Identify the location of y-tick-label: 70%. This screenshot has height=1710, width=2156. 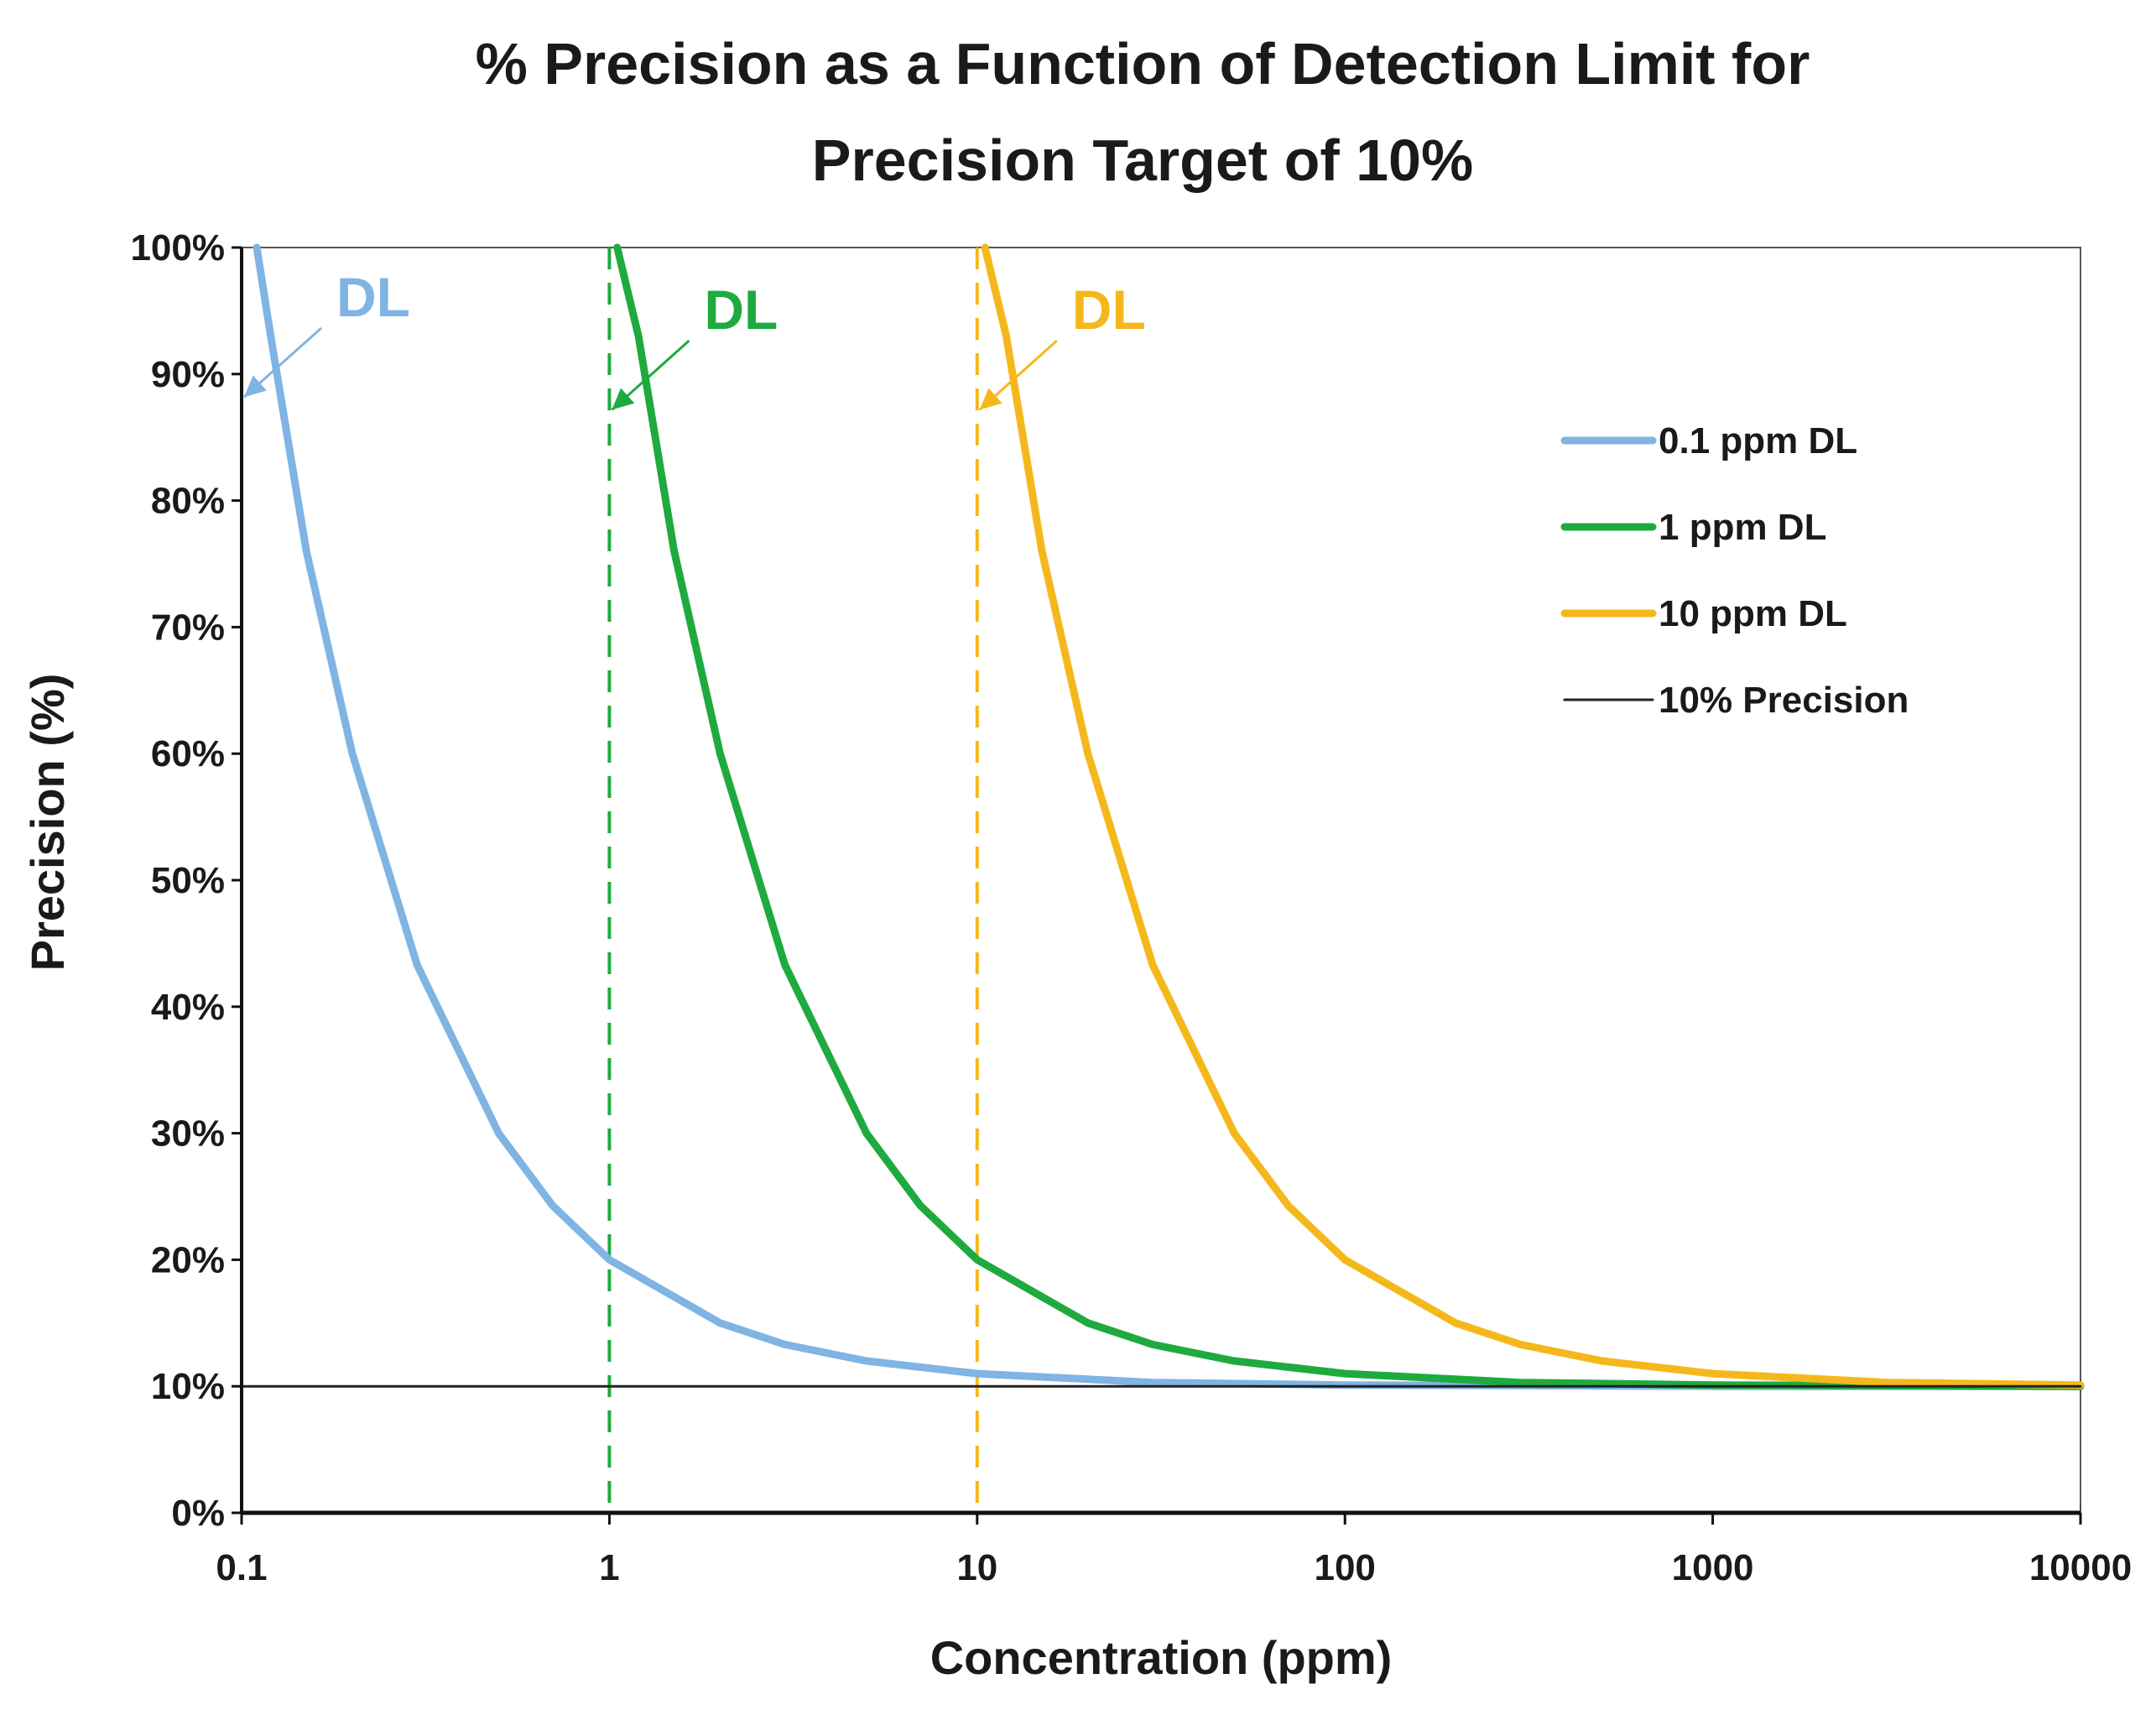
(188, 627).